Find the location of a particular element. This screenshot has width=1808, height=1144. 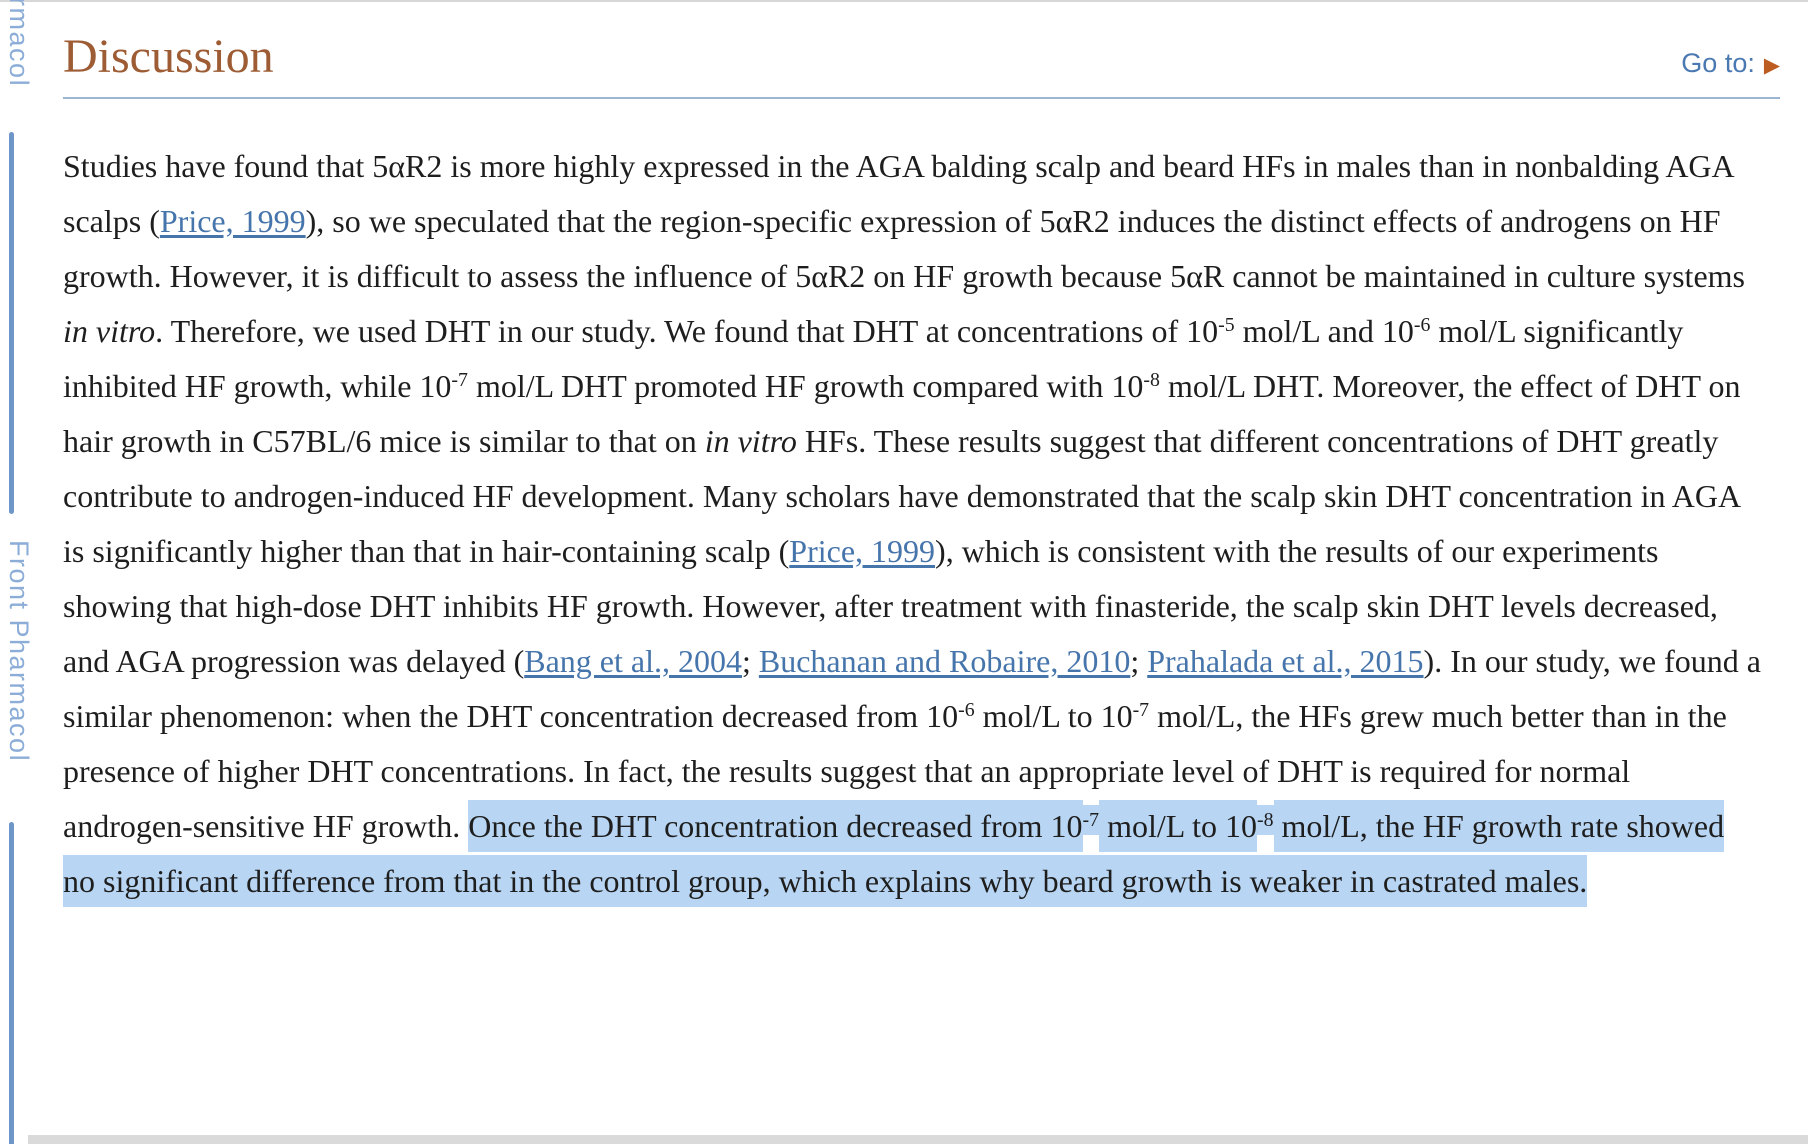

goto-label: Go to: is located at coordinates (1718, 63).